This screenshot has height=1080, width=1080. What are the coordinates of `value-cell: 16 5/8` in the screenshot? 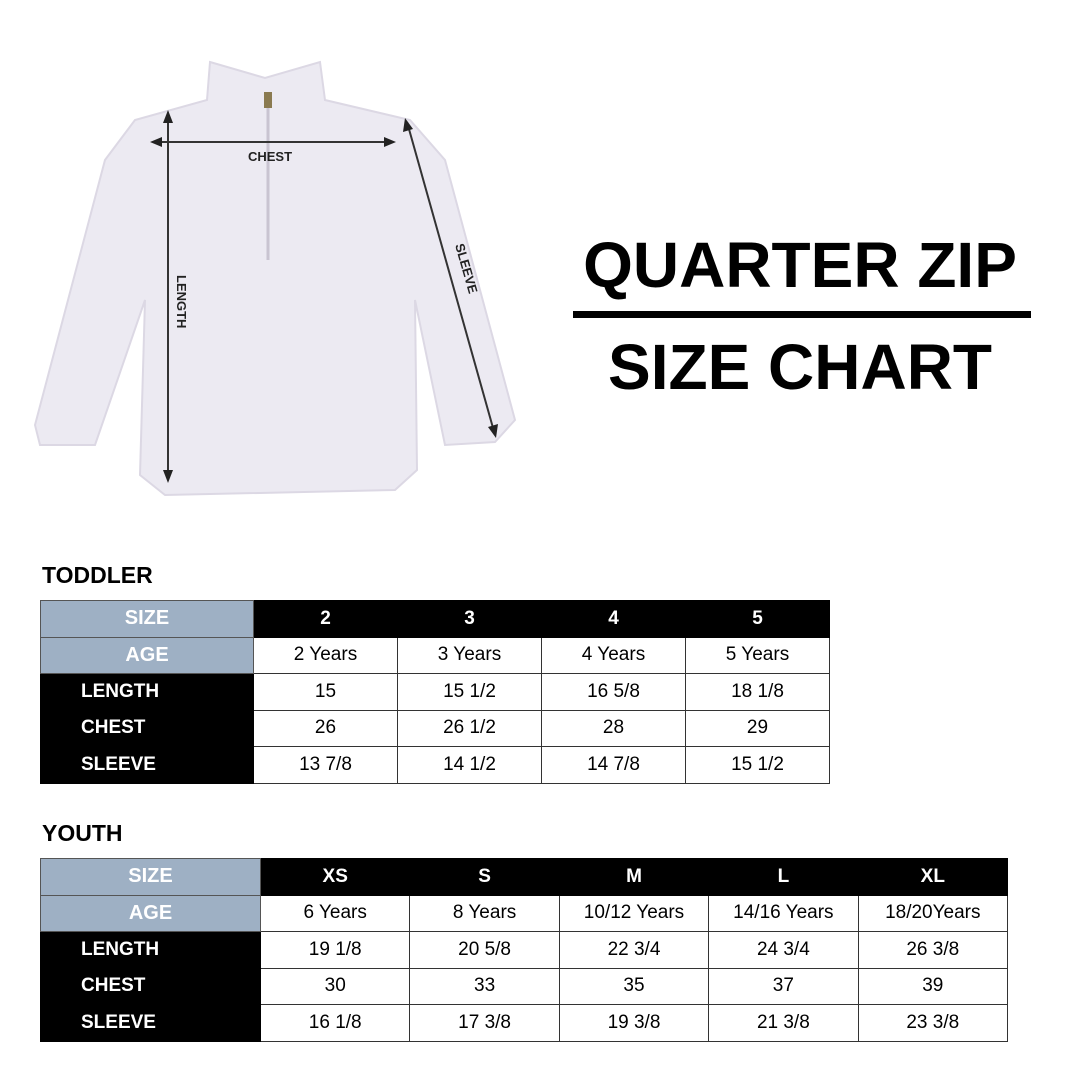 It's located at (613, 692).